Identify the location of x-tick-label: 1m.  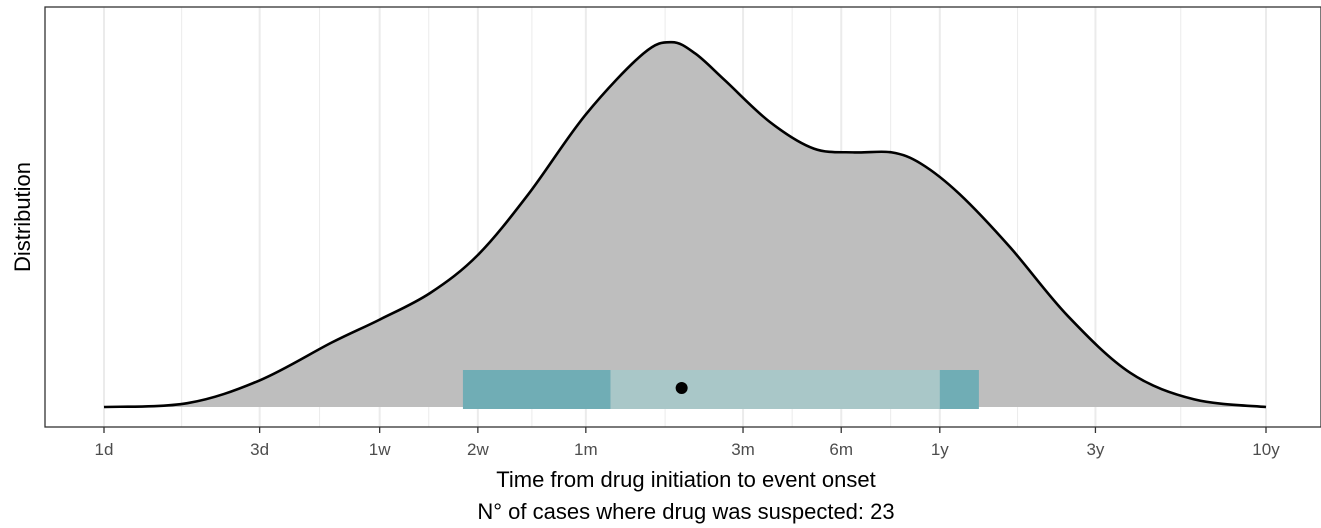
(586, 449).